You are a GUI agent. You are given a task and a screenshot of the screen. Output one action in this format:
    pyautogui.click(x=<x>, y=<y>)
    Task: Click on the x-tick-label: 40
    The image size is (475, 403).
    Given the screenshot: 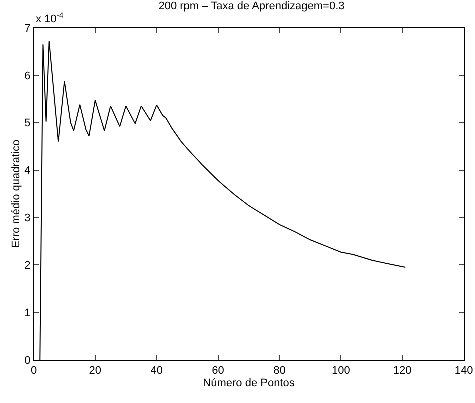 What is the action you would take?
    pyautogui.click(x=156, y=371)
    